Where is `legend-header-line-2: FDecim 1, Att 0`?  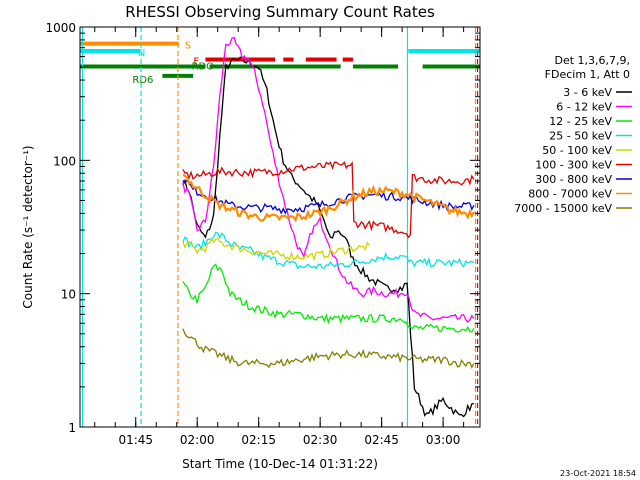 legend-header-line-2: FDecim 1, Att 0 is located at coordinates (587, 74).